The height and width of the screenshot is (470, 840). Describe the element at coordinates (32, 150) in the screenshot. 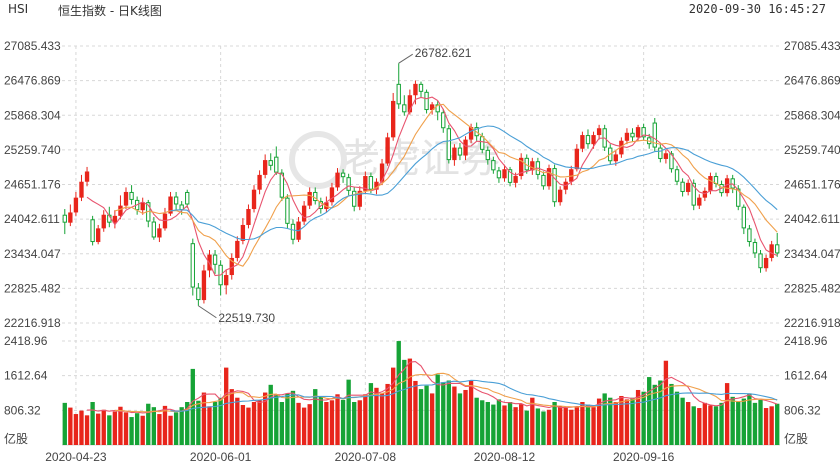

I see `price-tick-left: 25259.740` at that location.